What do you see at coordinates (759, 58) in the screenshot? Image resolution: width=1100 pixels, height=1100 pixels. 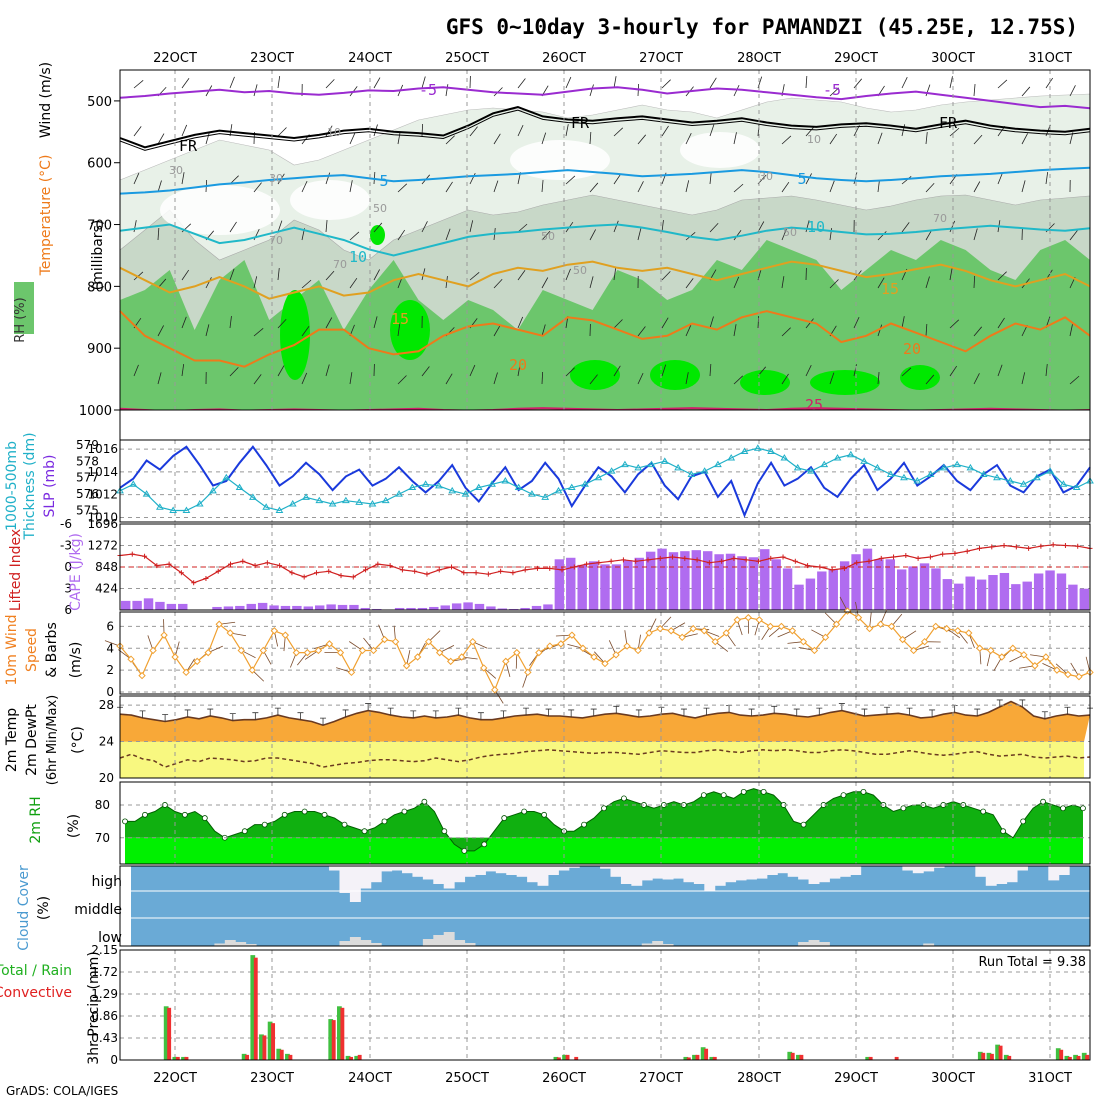 I see `top-day-label: 28OCT` at bounding box center [759, 58].